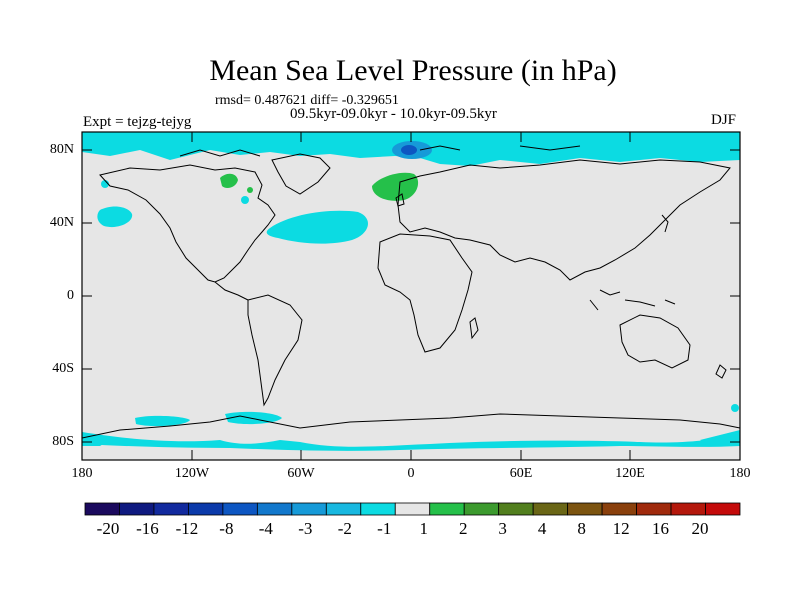 Image resolution: width=800 pixels, height=600 pixels. Describe the element at coordinates (621, 528) in the screenshot. I see `colorbar-label: 12` at that location.